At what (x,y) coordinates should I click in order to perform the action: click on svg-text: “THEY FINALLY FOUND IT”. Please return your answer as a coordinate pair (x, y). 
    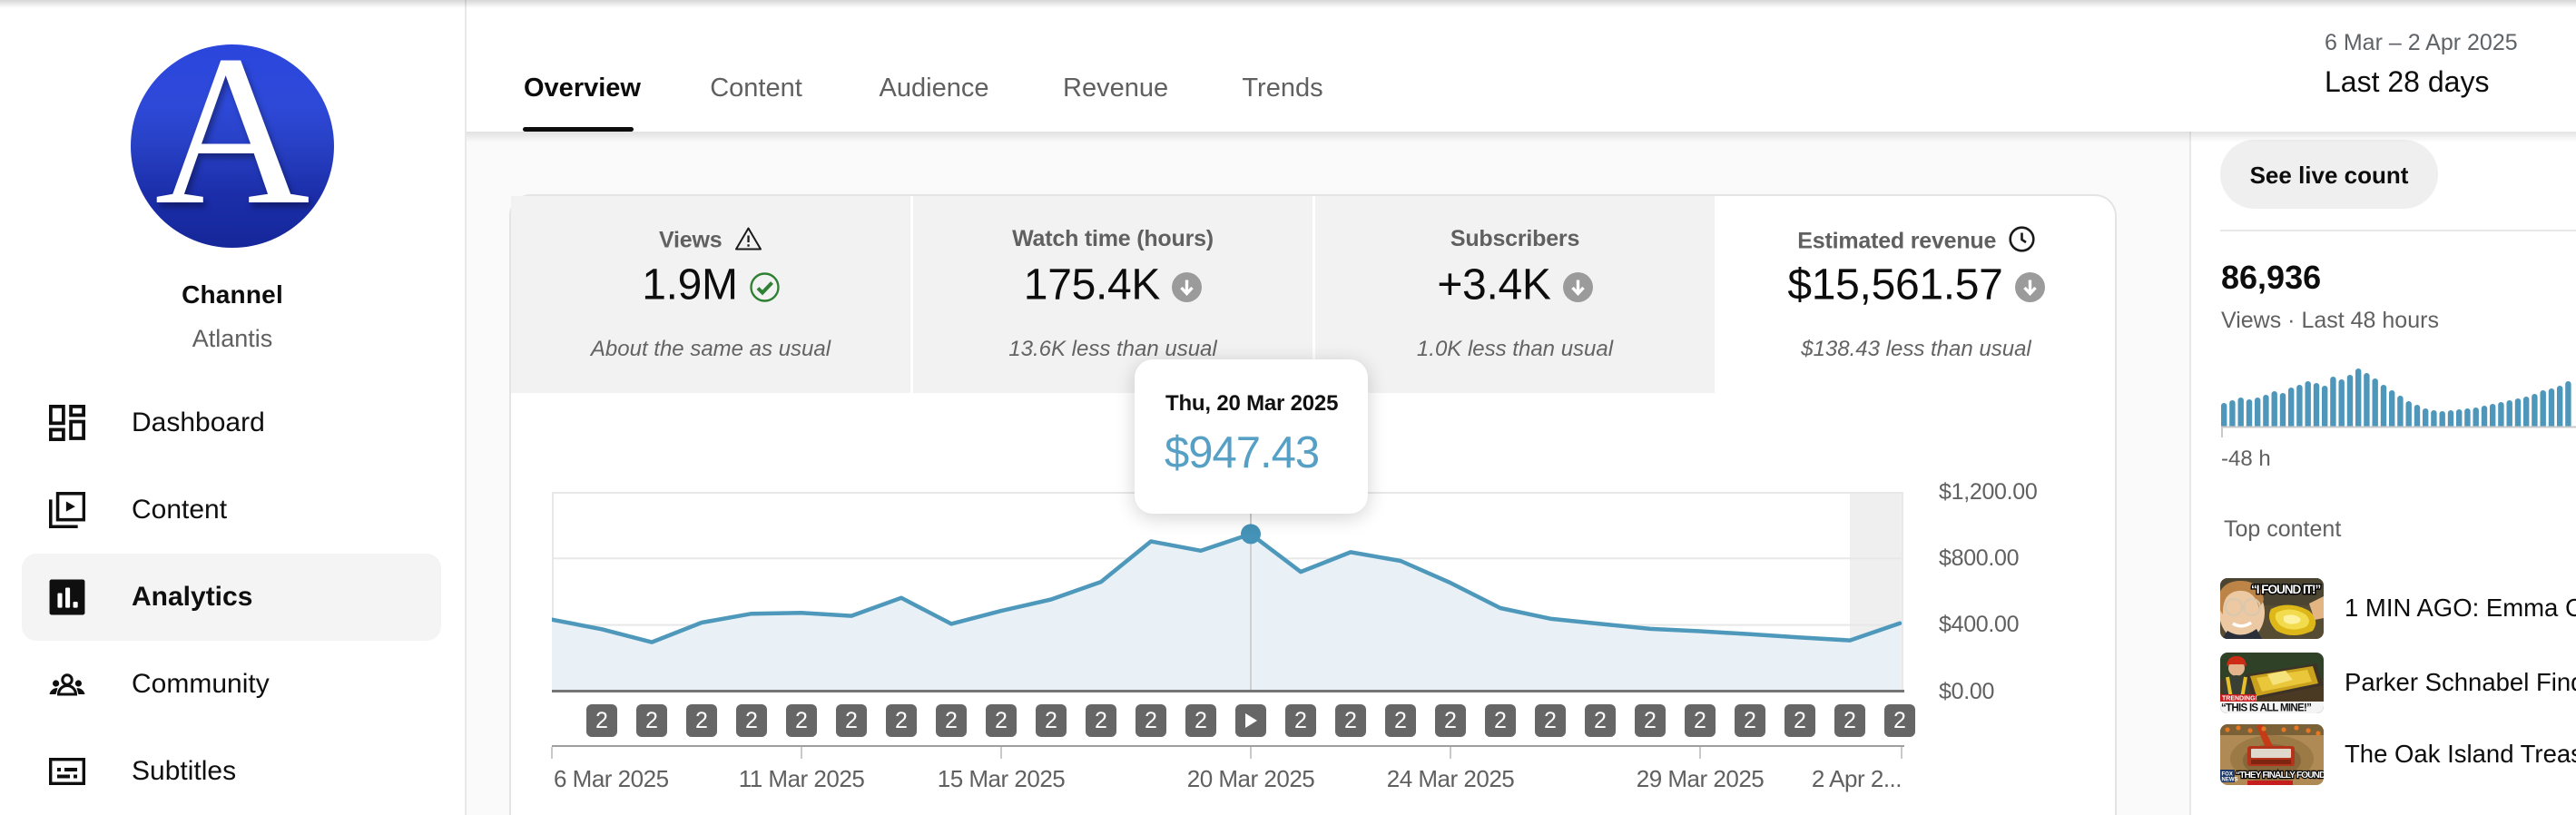
    Looking at the image, I should click on (2280, 776).